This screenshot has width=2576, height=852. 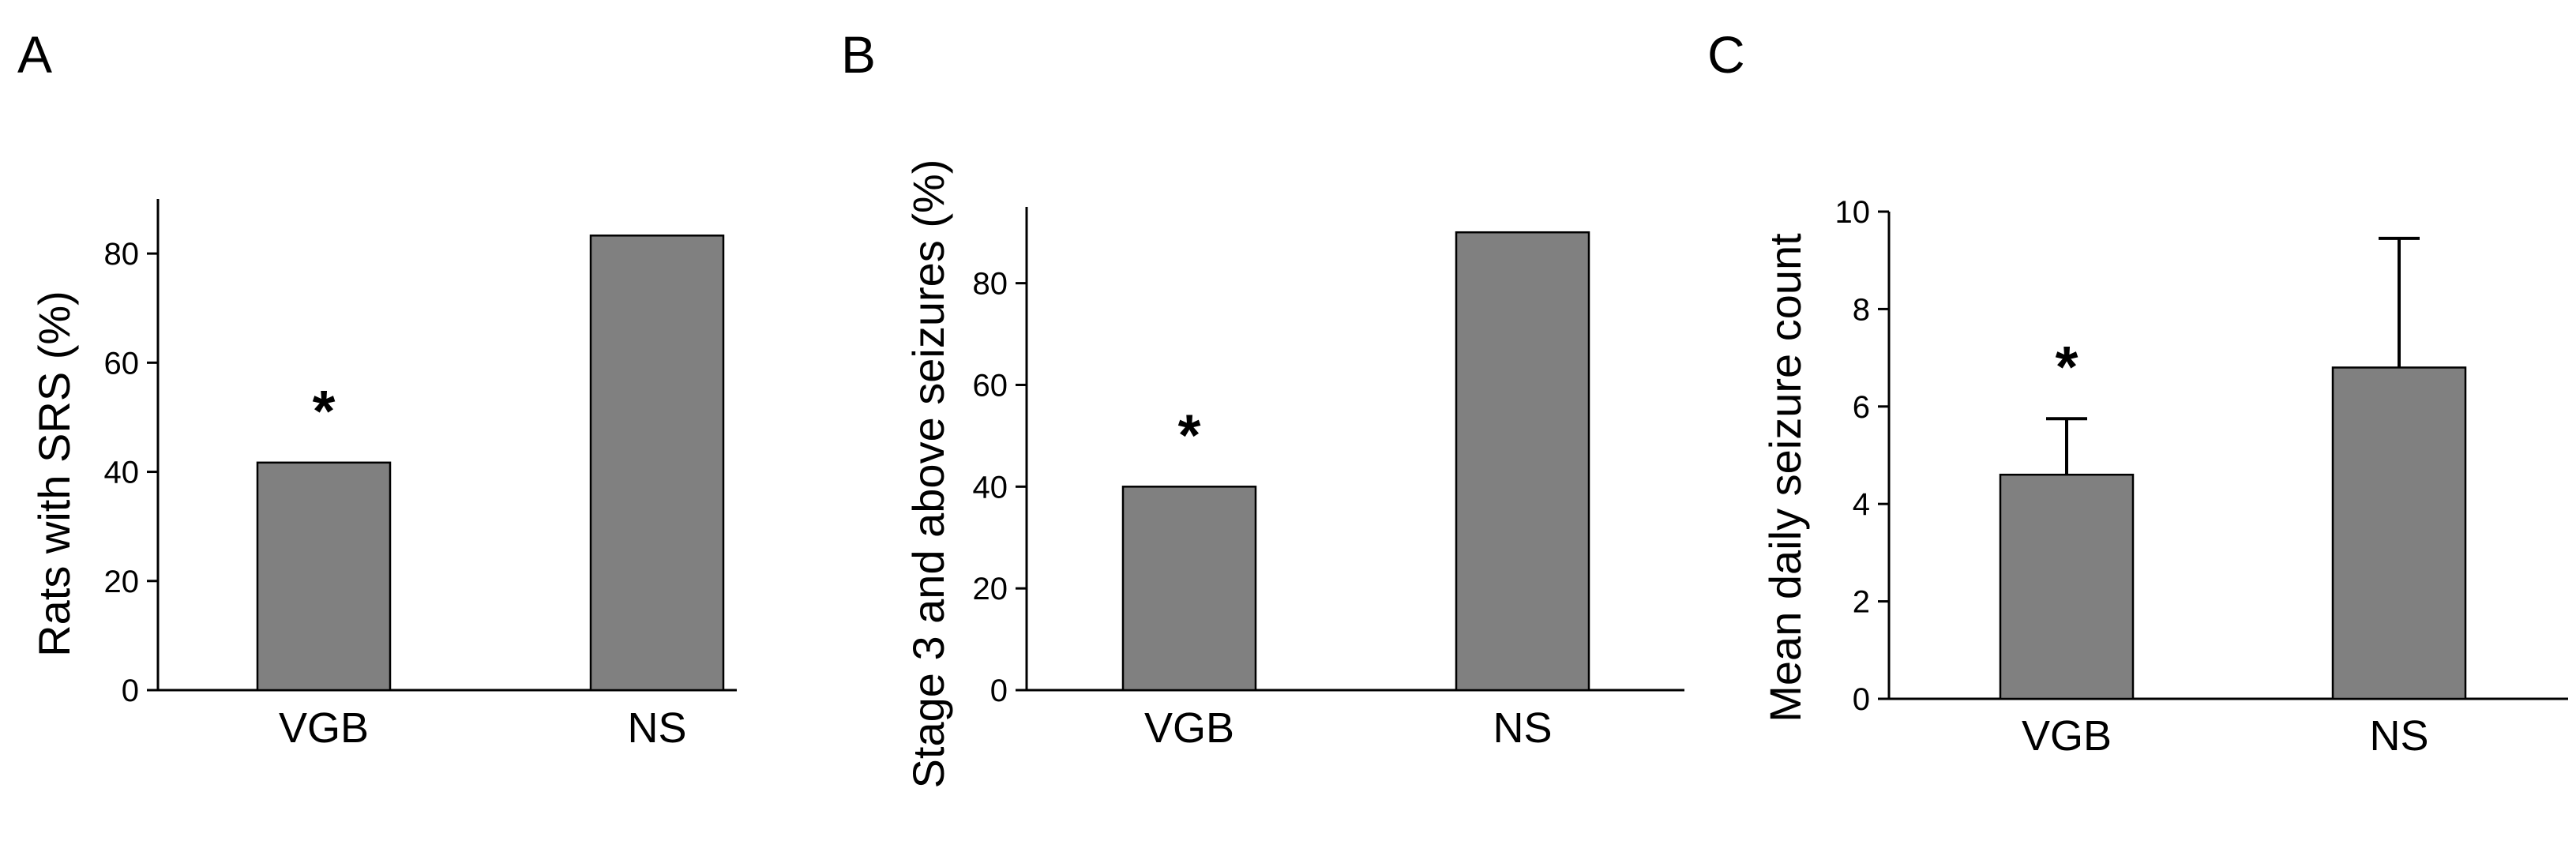 I want to click on panel-letter: A, so click(x=34, y=54).